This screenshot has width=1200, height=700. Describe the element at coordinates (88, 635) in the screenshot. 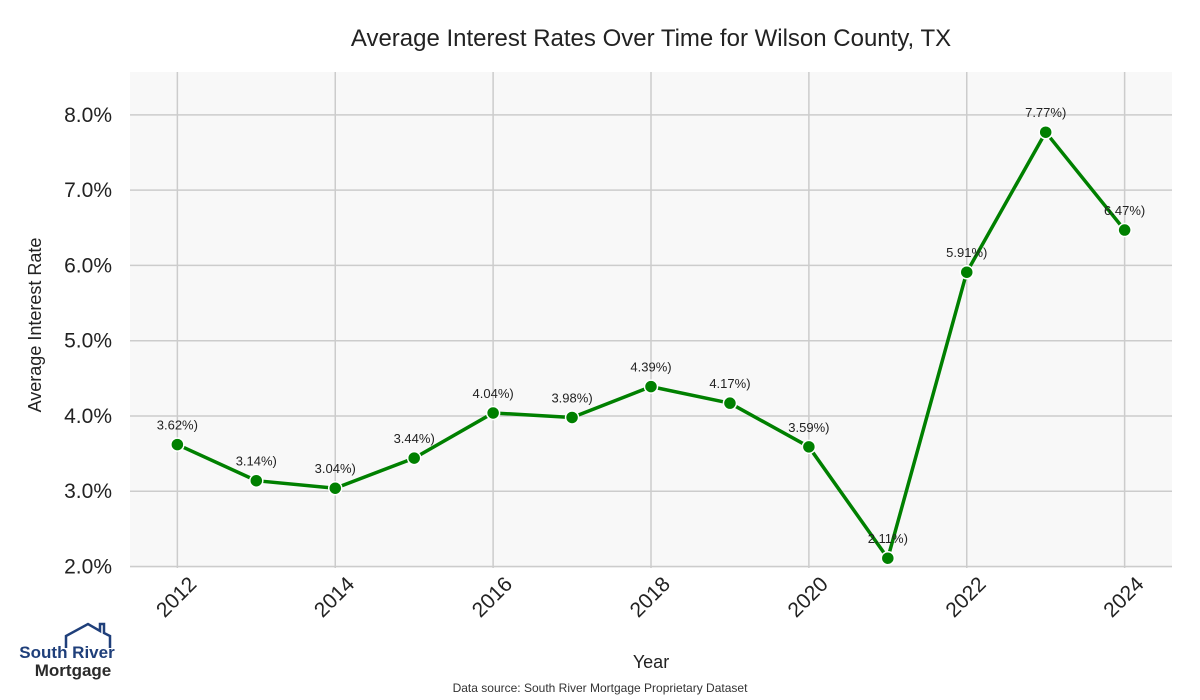

I see `house-icon` at that location.